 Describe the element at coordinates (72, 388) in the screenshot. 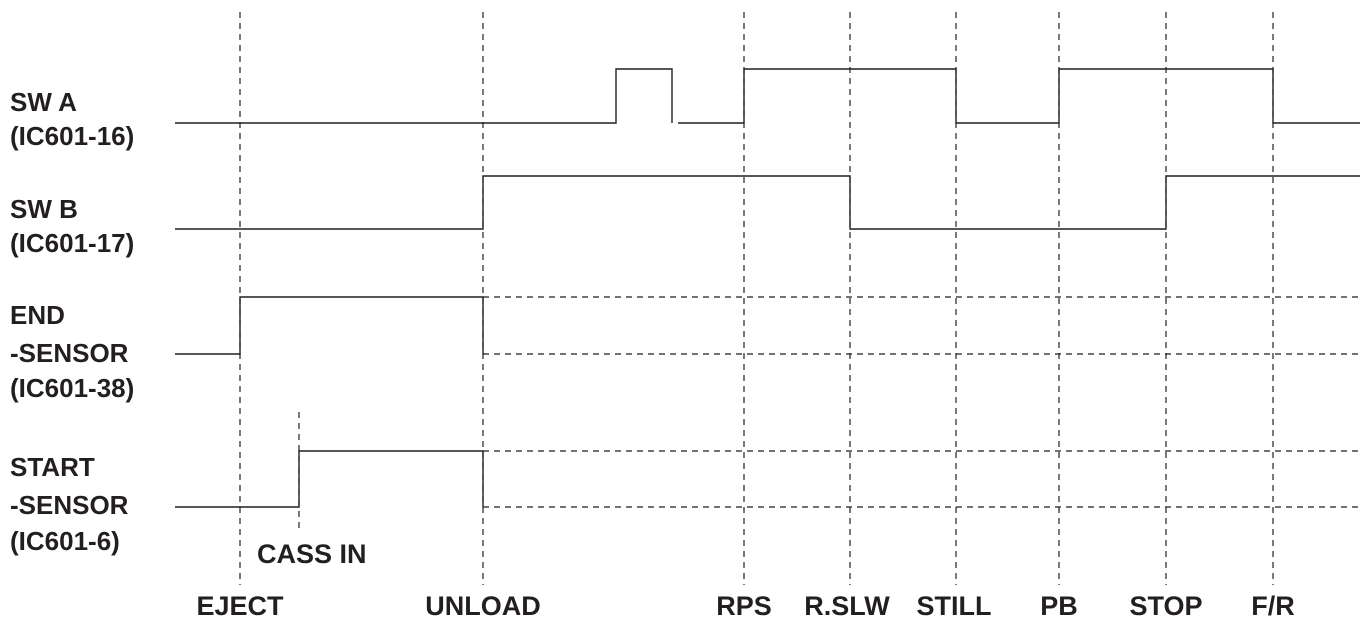

I see `label-end-sensor-pin: (IC601-38)` at that location.